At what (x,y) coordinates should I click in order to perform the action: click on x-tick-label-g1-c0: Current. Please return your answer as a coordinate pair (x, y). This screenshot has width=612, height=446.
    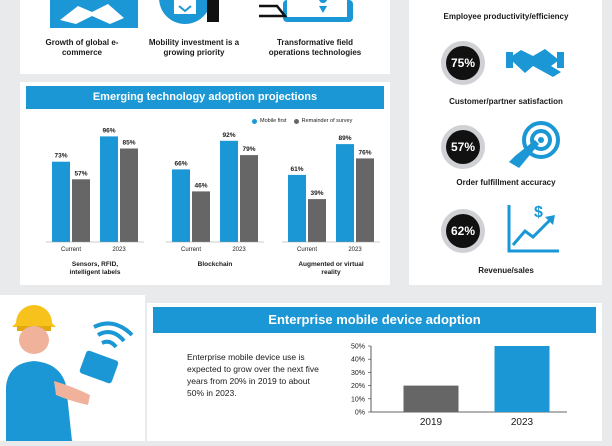
    Looking at the image, I should click on (191, 250).